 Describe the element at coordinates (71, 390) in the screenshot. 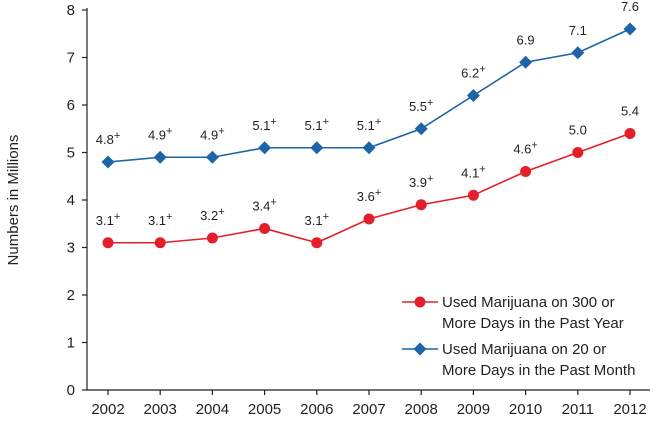

I see `y-tick-label: 0` at that location.